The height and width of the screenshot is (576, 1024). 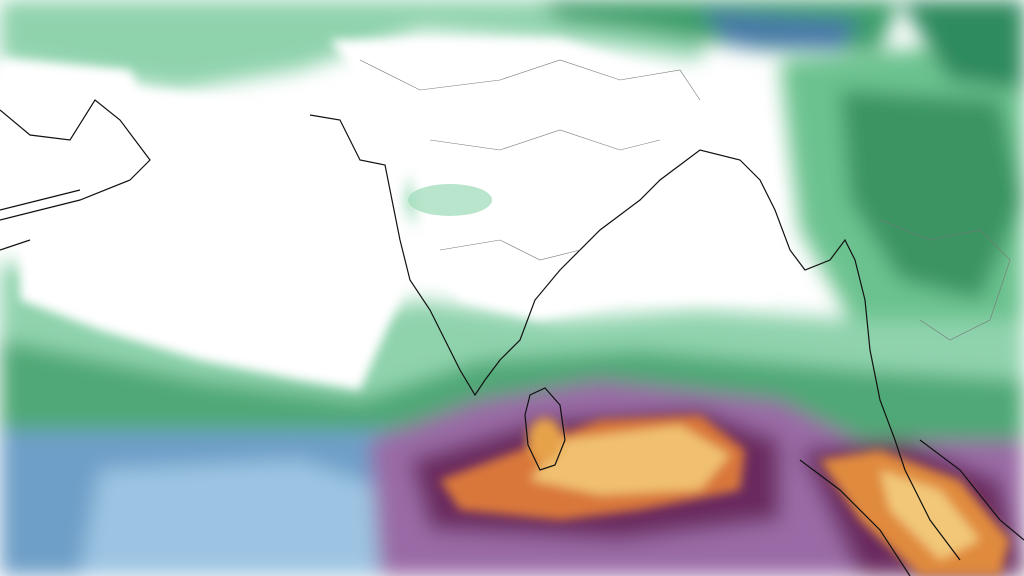 I want to click on rain-northeast, so click(x=962, y=45).